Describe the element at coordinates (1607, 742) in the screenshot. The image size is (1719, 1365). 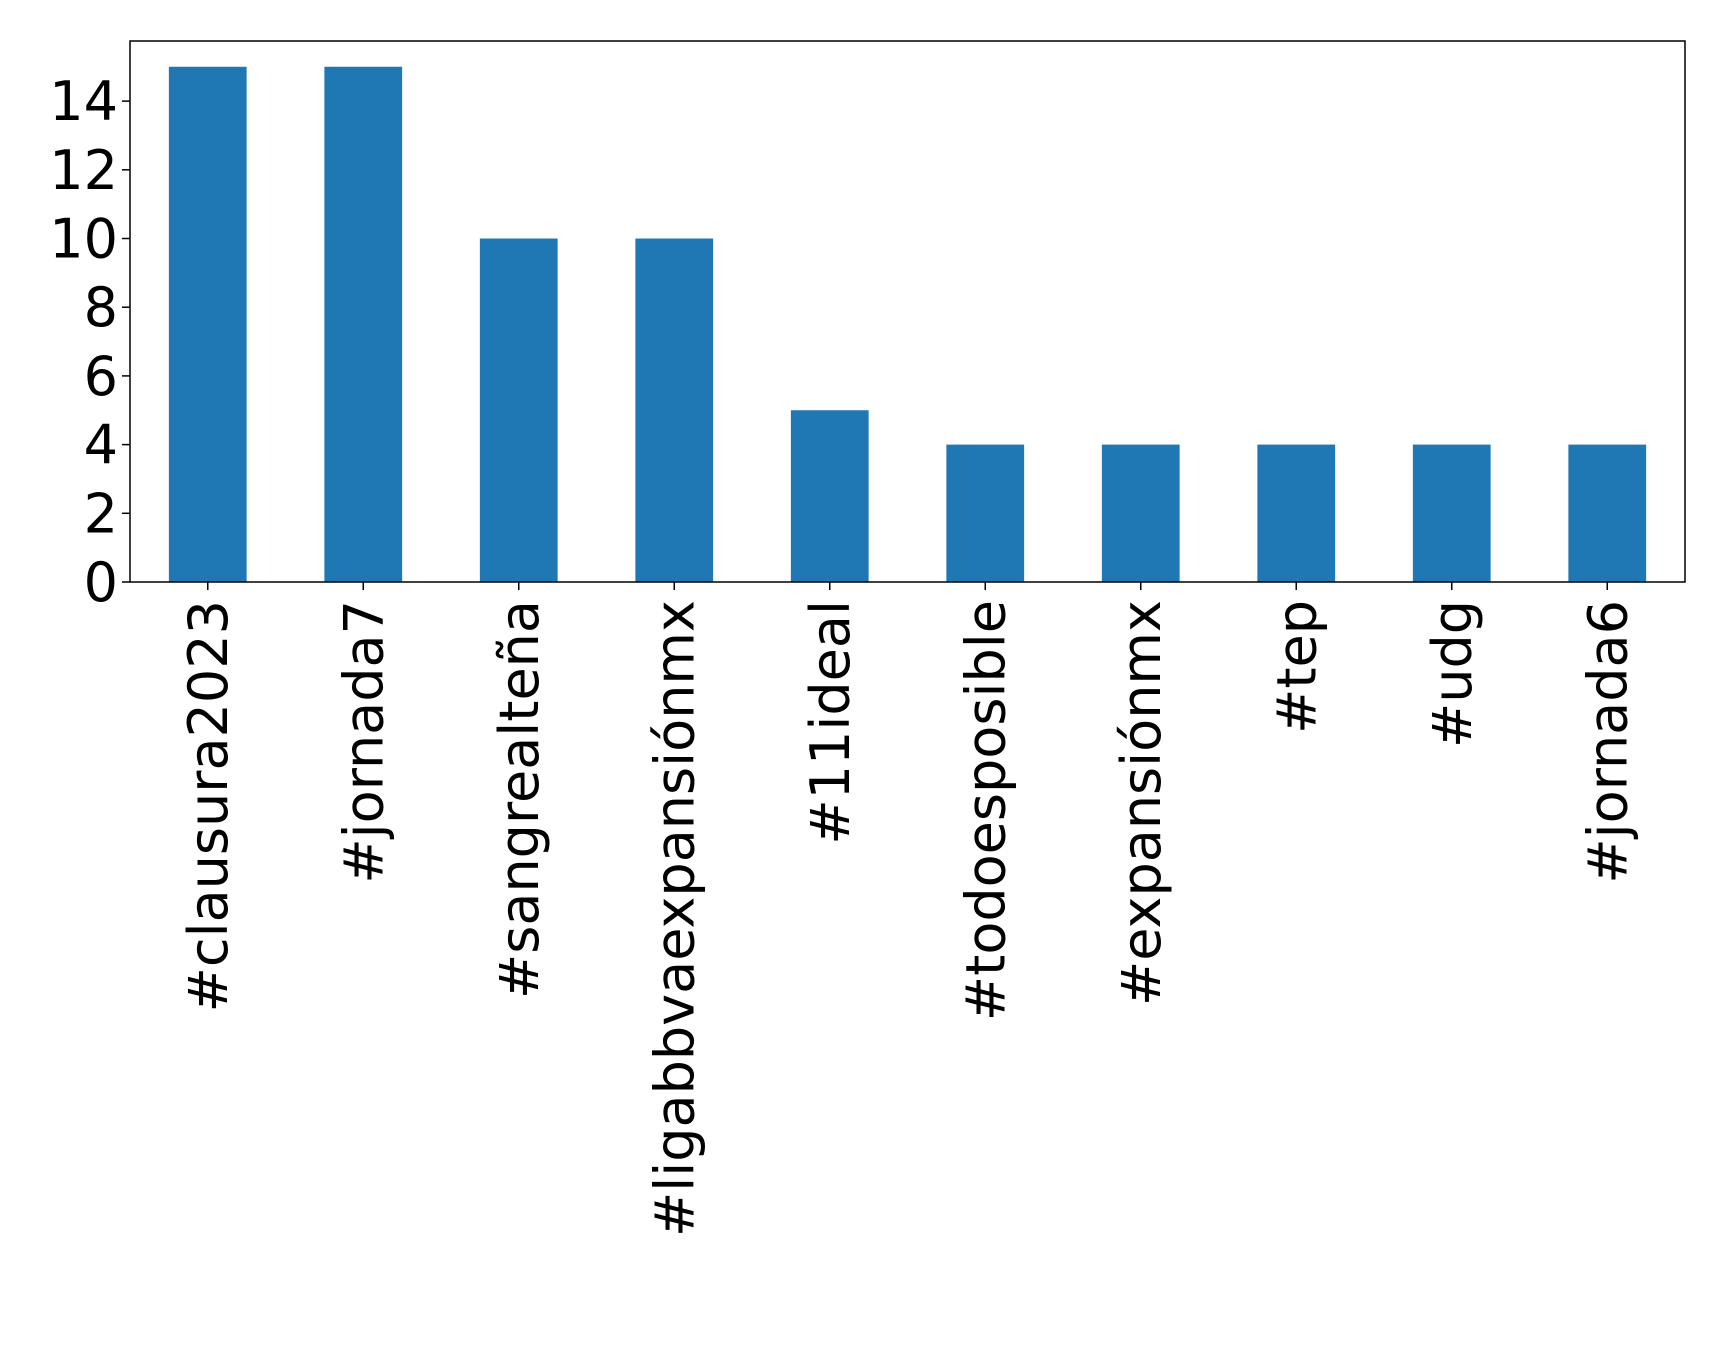
I see `x-tick-label: #jornada6` at that location.